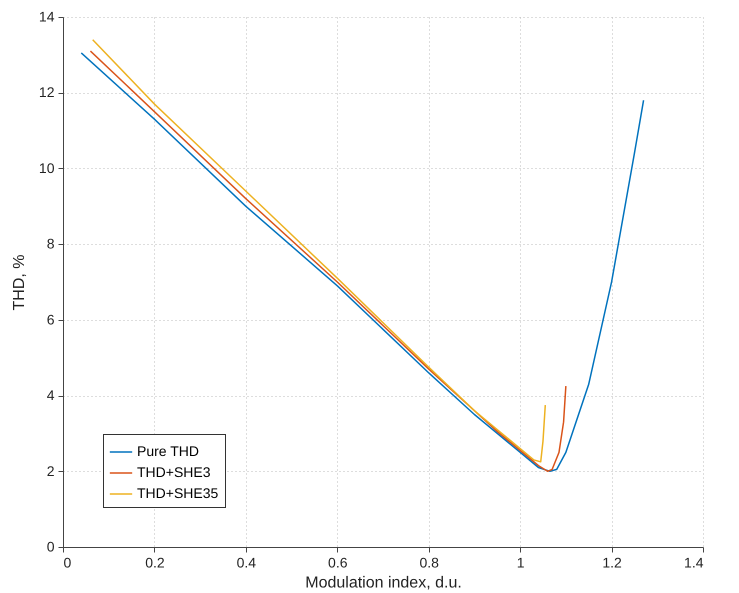 This screenshot has width=739, height=593. I want to click on x-tick-label: 0.2, so click(155, 562).